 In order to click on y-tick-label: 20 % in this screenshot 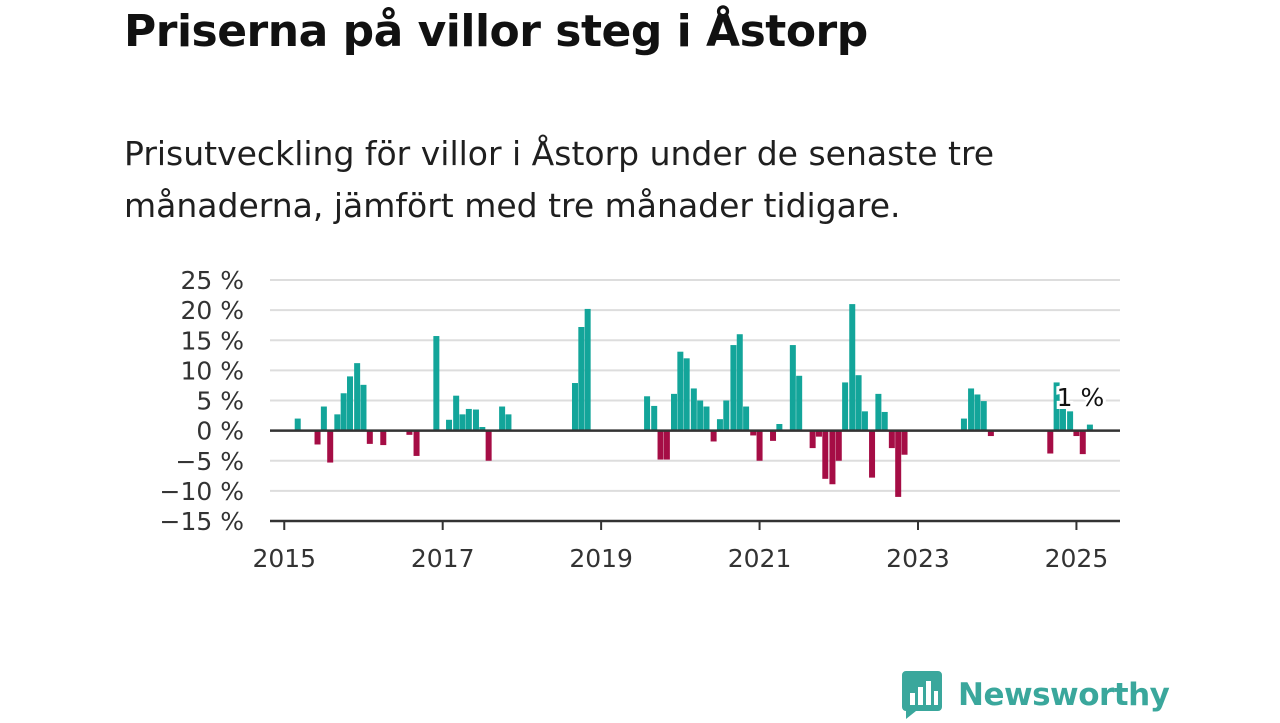, I will do `click(212, 310)`.